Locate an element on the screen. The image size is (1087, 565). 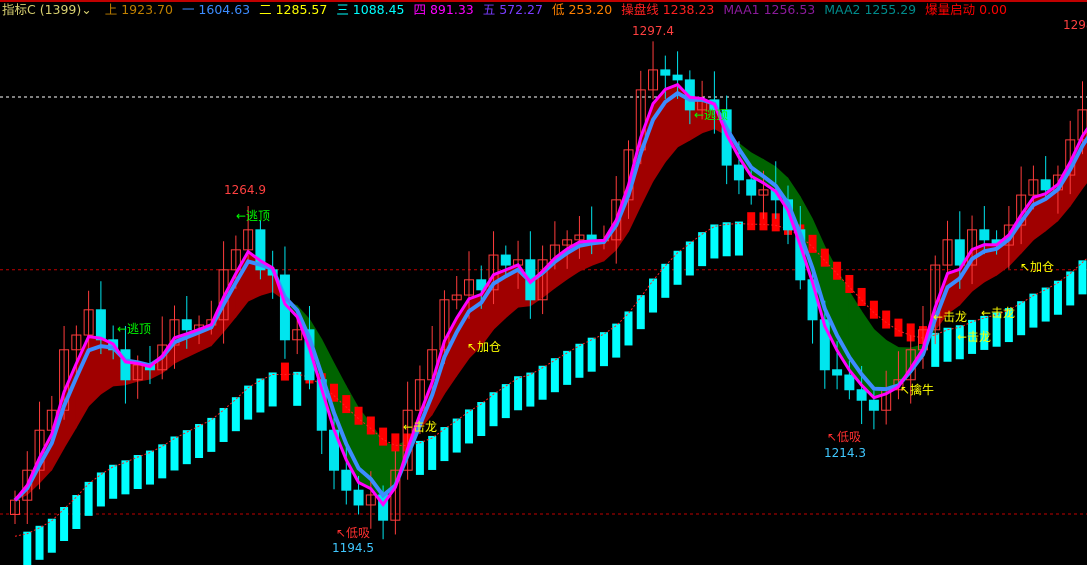
indicator-value-5: 五 572.27 is located at coordinates (513, 9).